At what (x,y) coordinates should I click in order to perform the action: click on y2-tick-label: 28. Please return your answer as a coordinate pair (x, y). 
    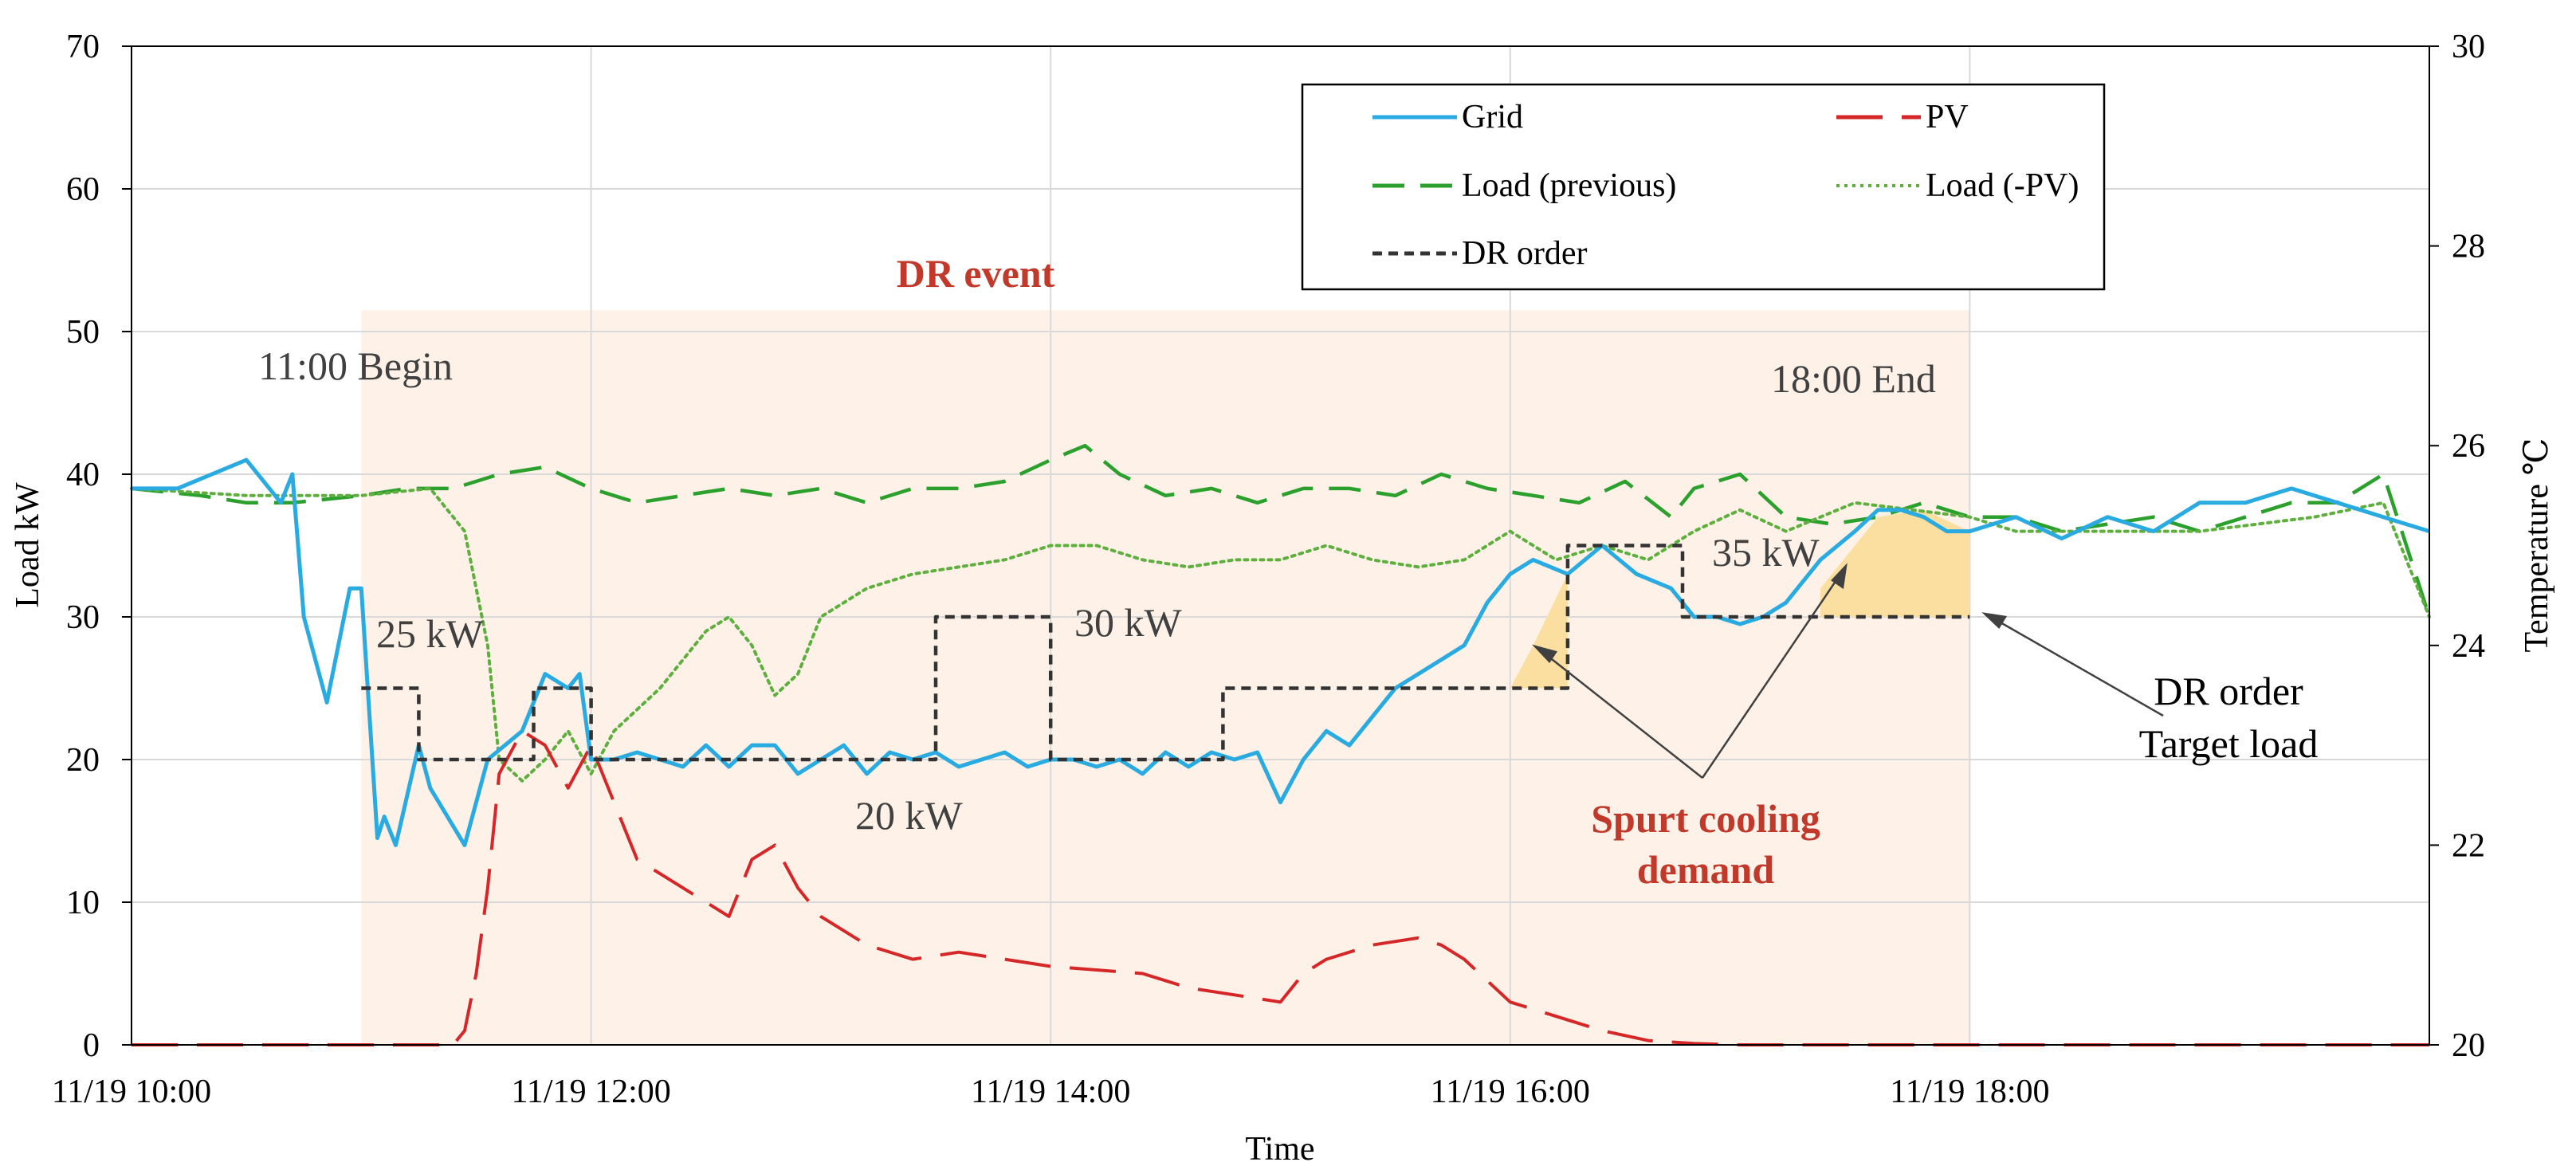
    Looking at the image, I should click on (2468, 247).